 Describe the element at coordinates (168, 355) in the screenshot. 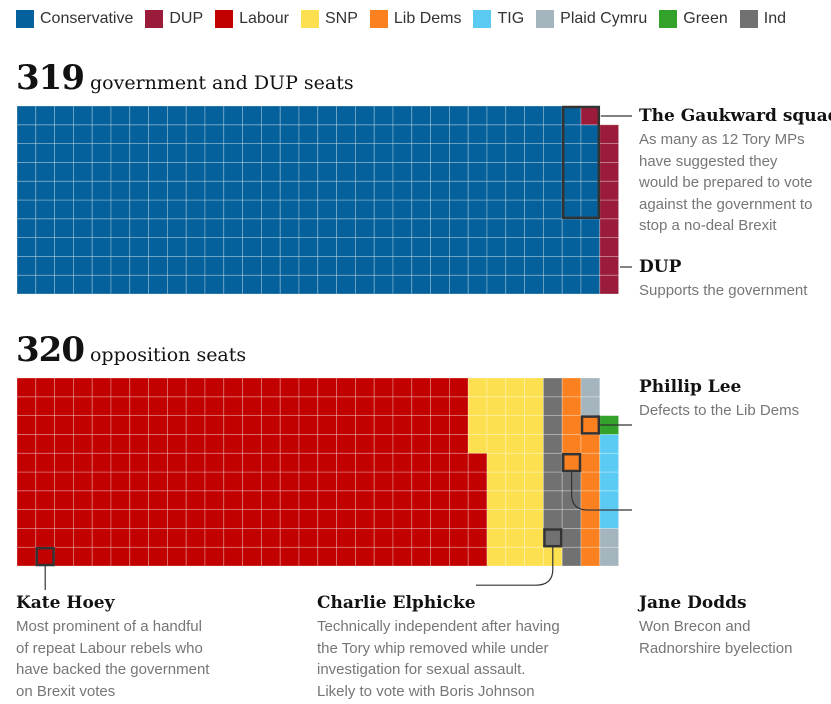

I see `opposition-heading-text: opposition seats` at that location.